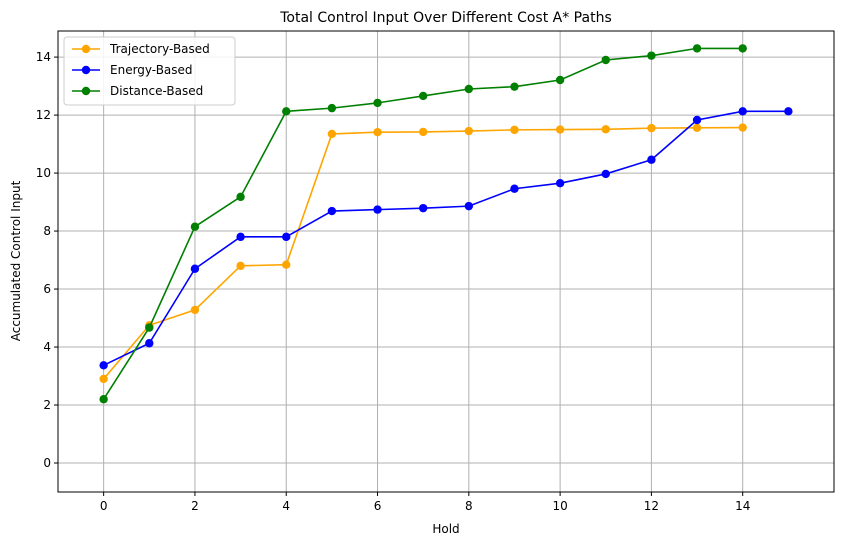  Describe the element at coordinates (47, 463) in the screenshot. I see `y-tick-label: 0` at that location.